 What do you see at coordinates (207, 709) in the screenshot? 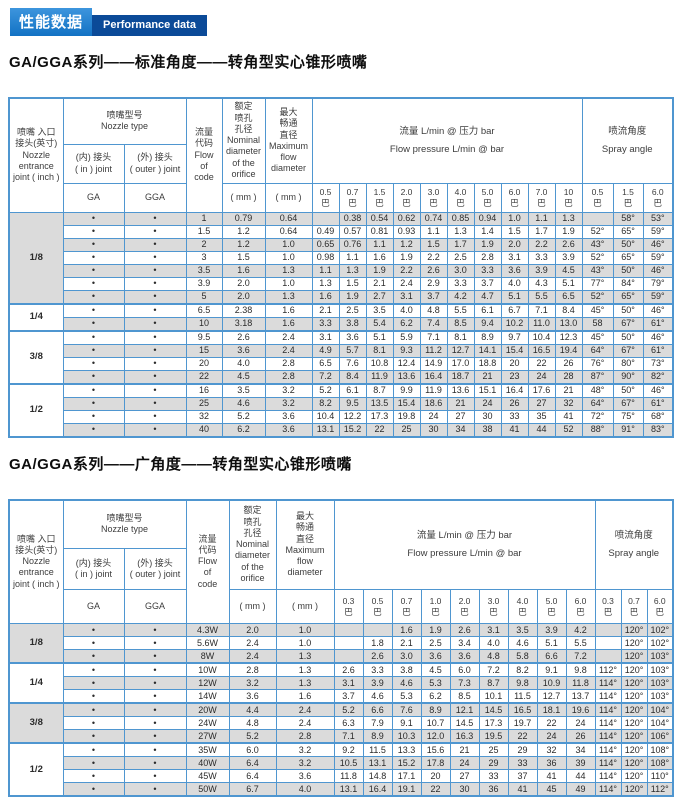
I see `flow-code-cell: 20W` at bounding box center [207, 709].